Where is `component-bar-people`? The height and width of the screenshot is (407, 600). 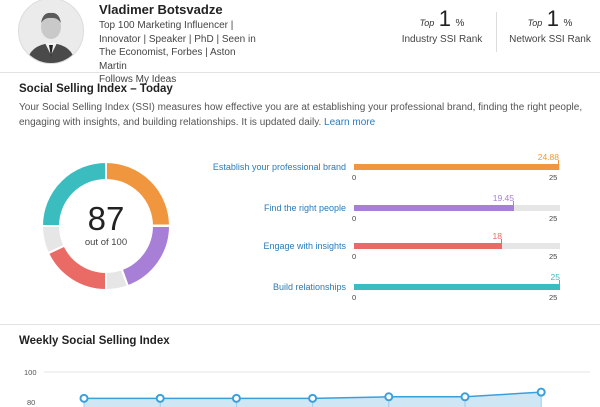
component-bar-people is located at coordinates (457, 206).